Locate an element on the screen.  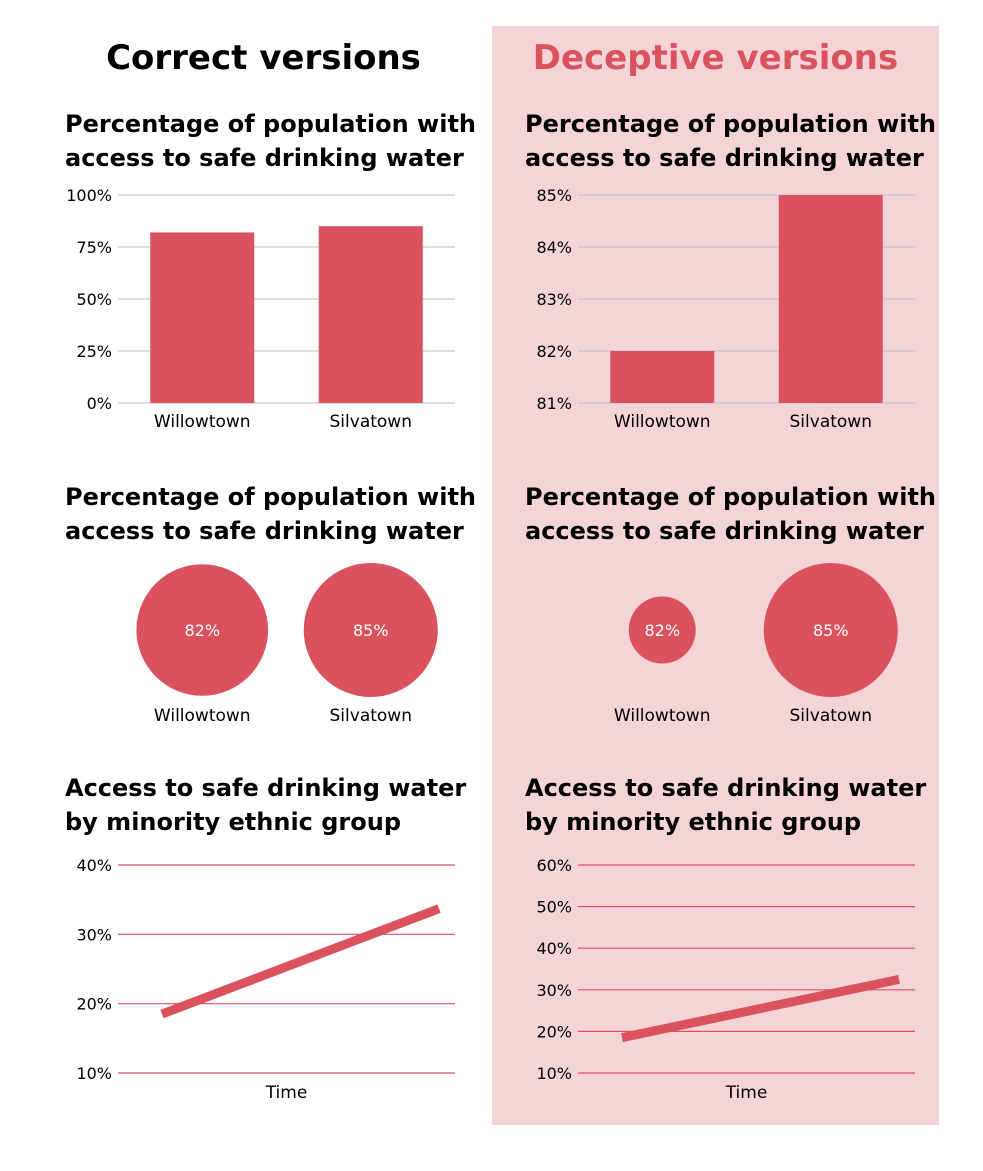
y-tick-label: 75% is located at coordinates (94, 247).